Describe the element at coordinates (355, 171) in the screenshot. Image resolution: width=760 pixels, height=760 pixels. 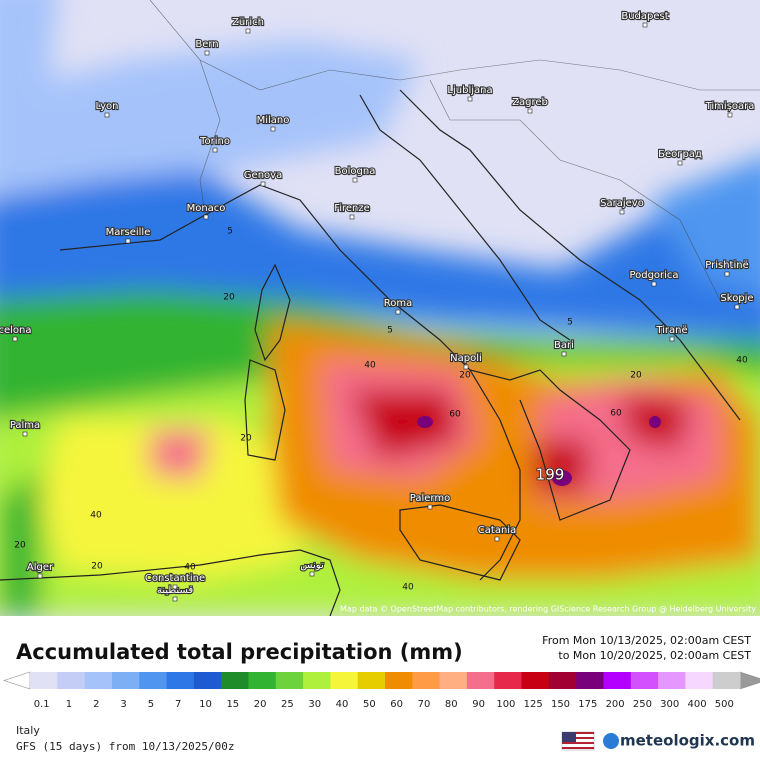
I see `city-label: Bologna` at that location.